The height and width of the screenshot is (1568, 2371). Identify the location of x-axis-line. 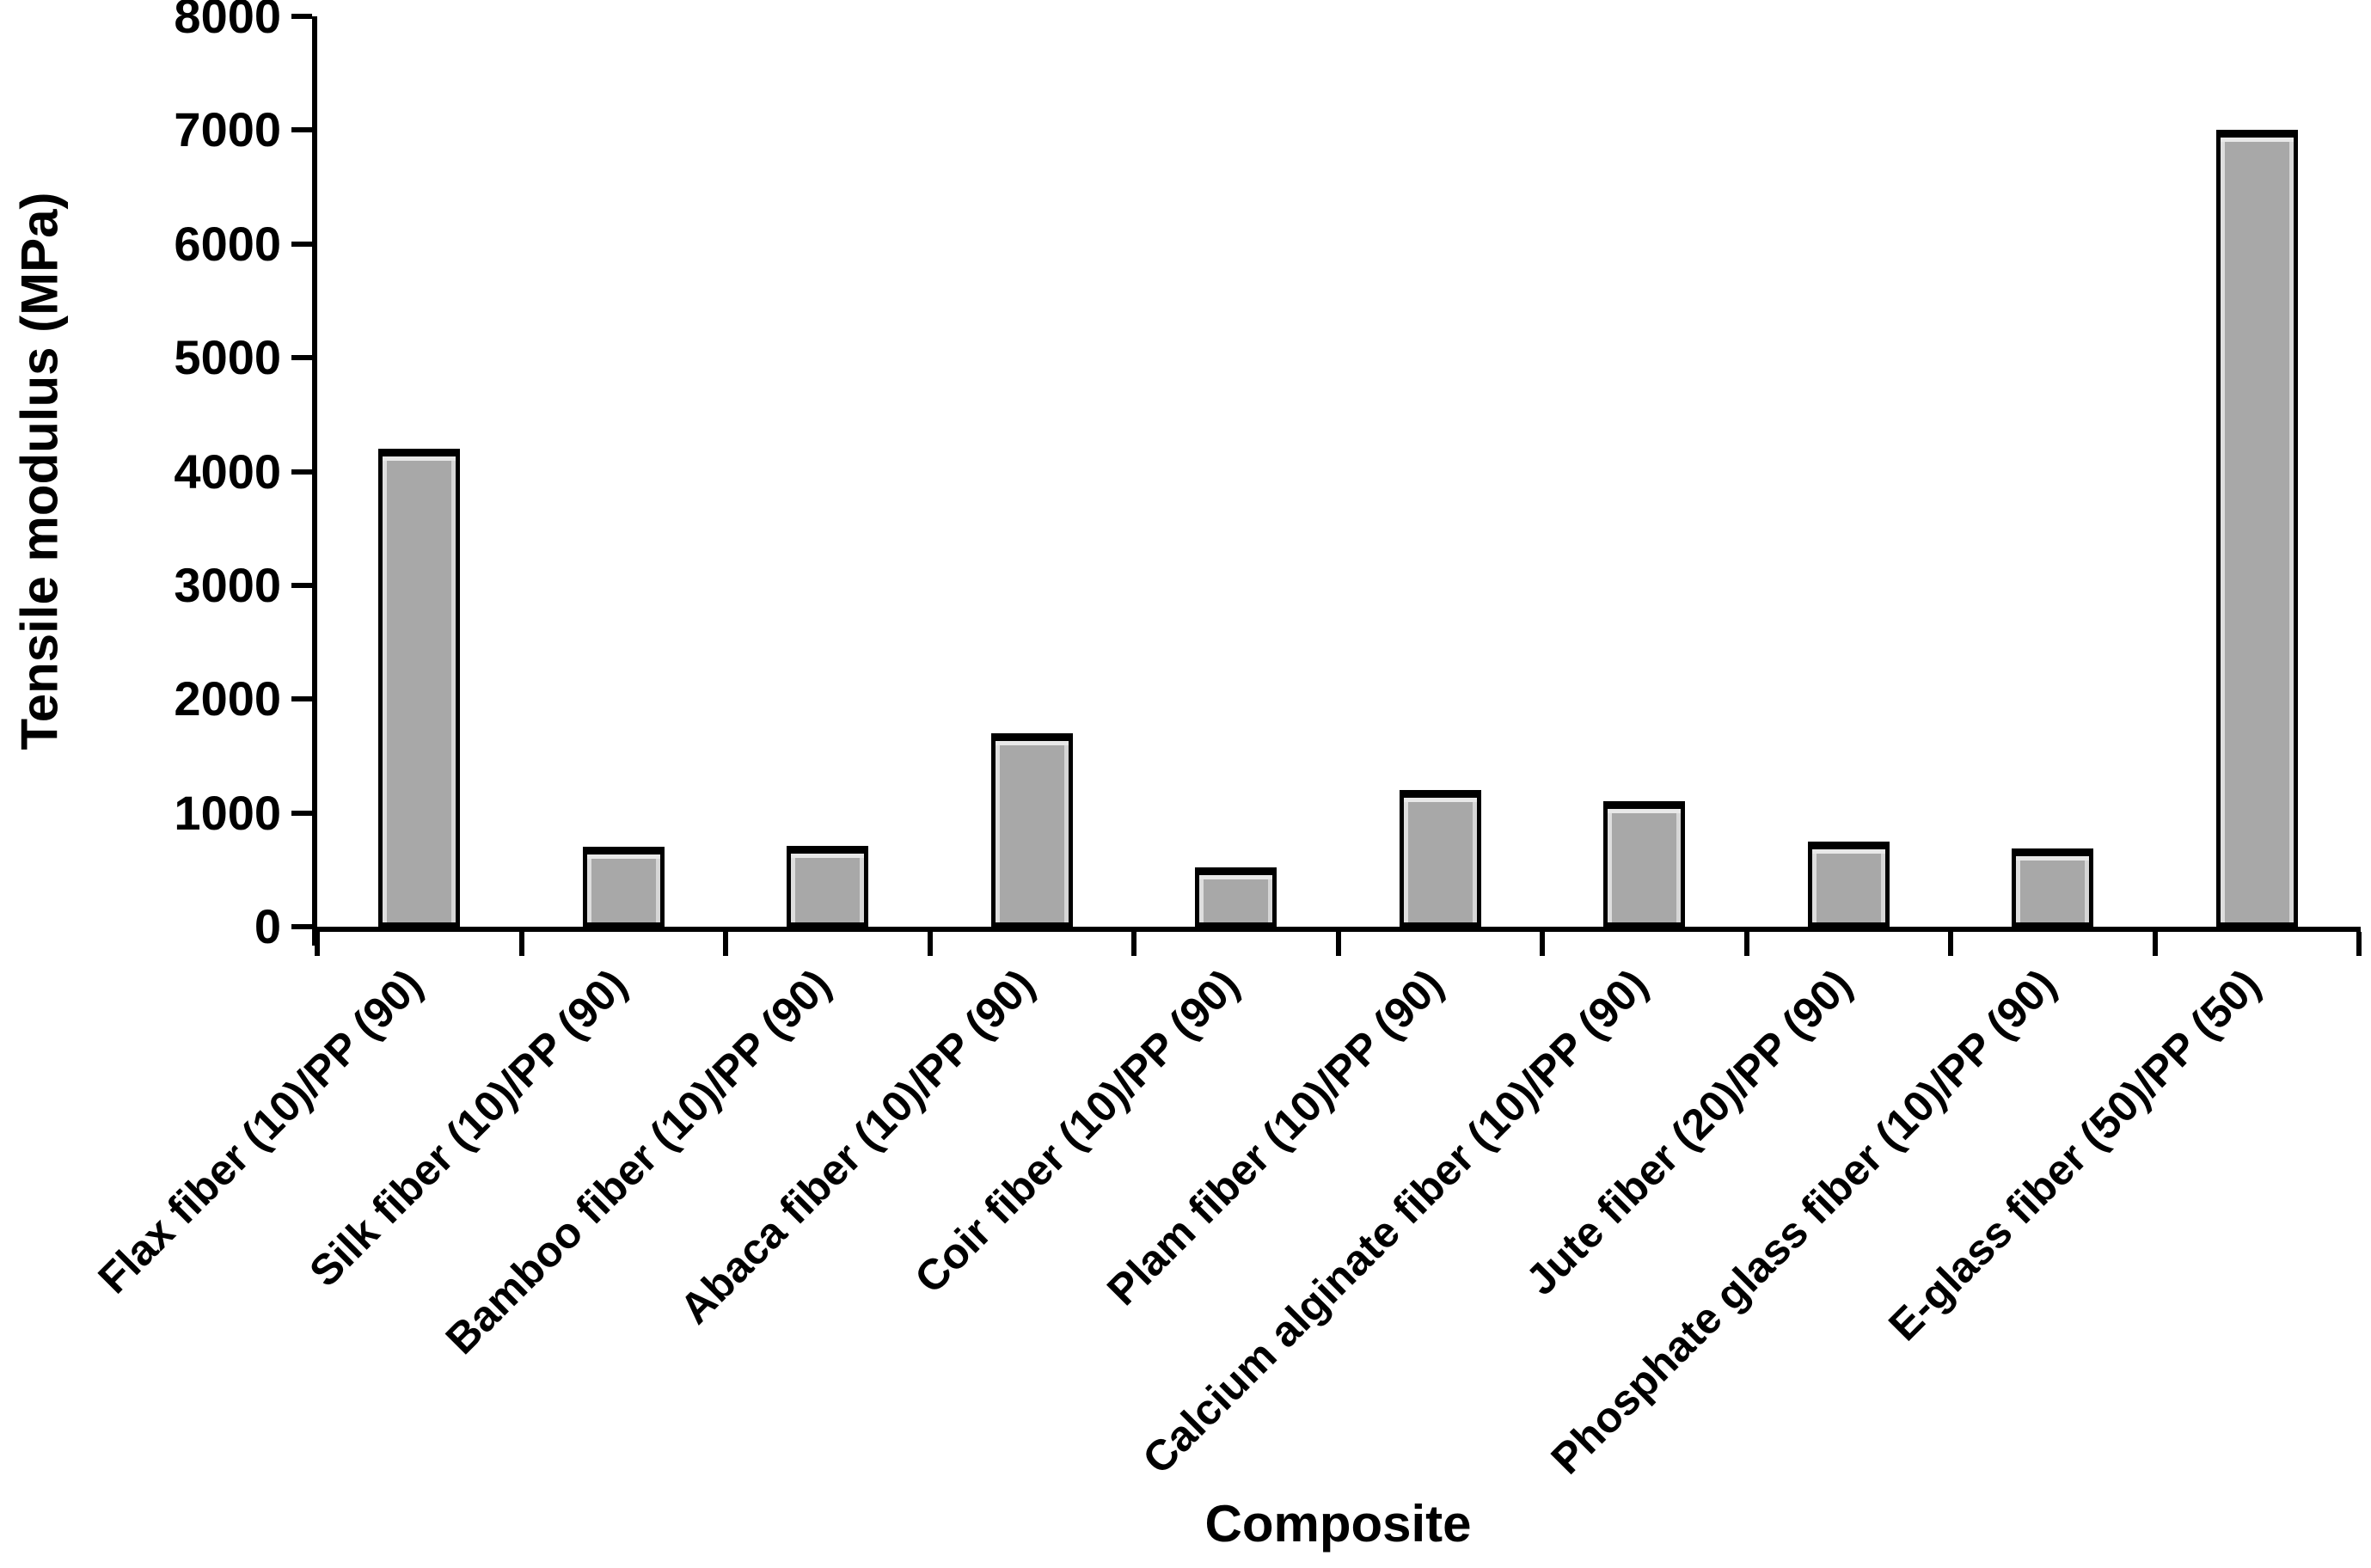
(1337, 929).